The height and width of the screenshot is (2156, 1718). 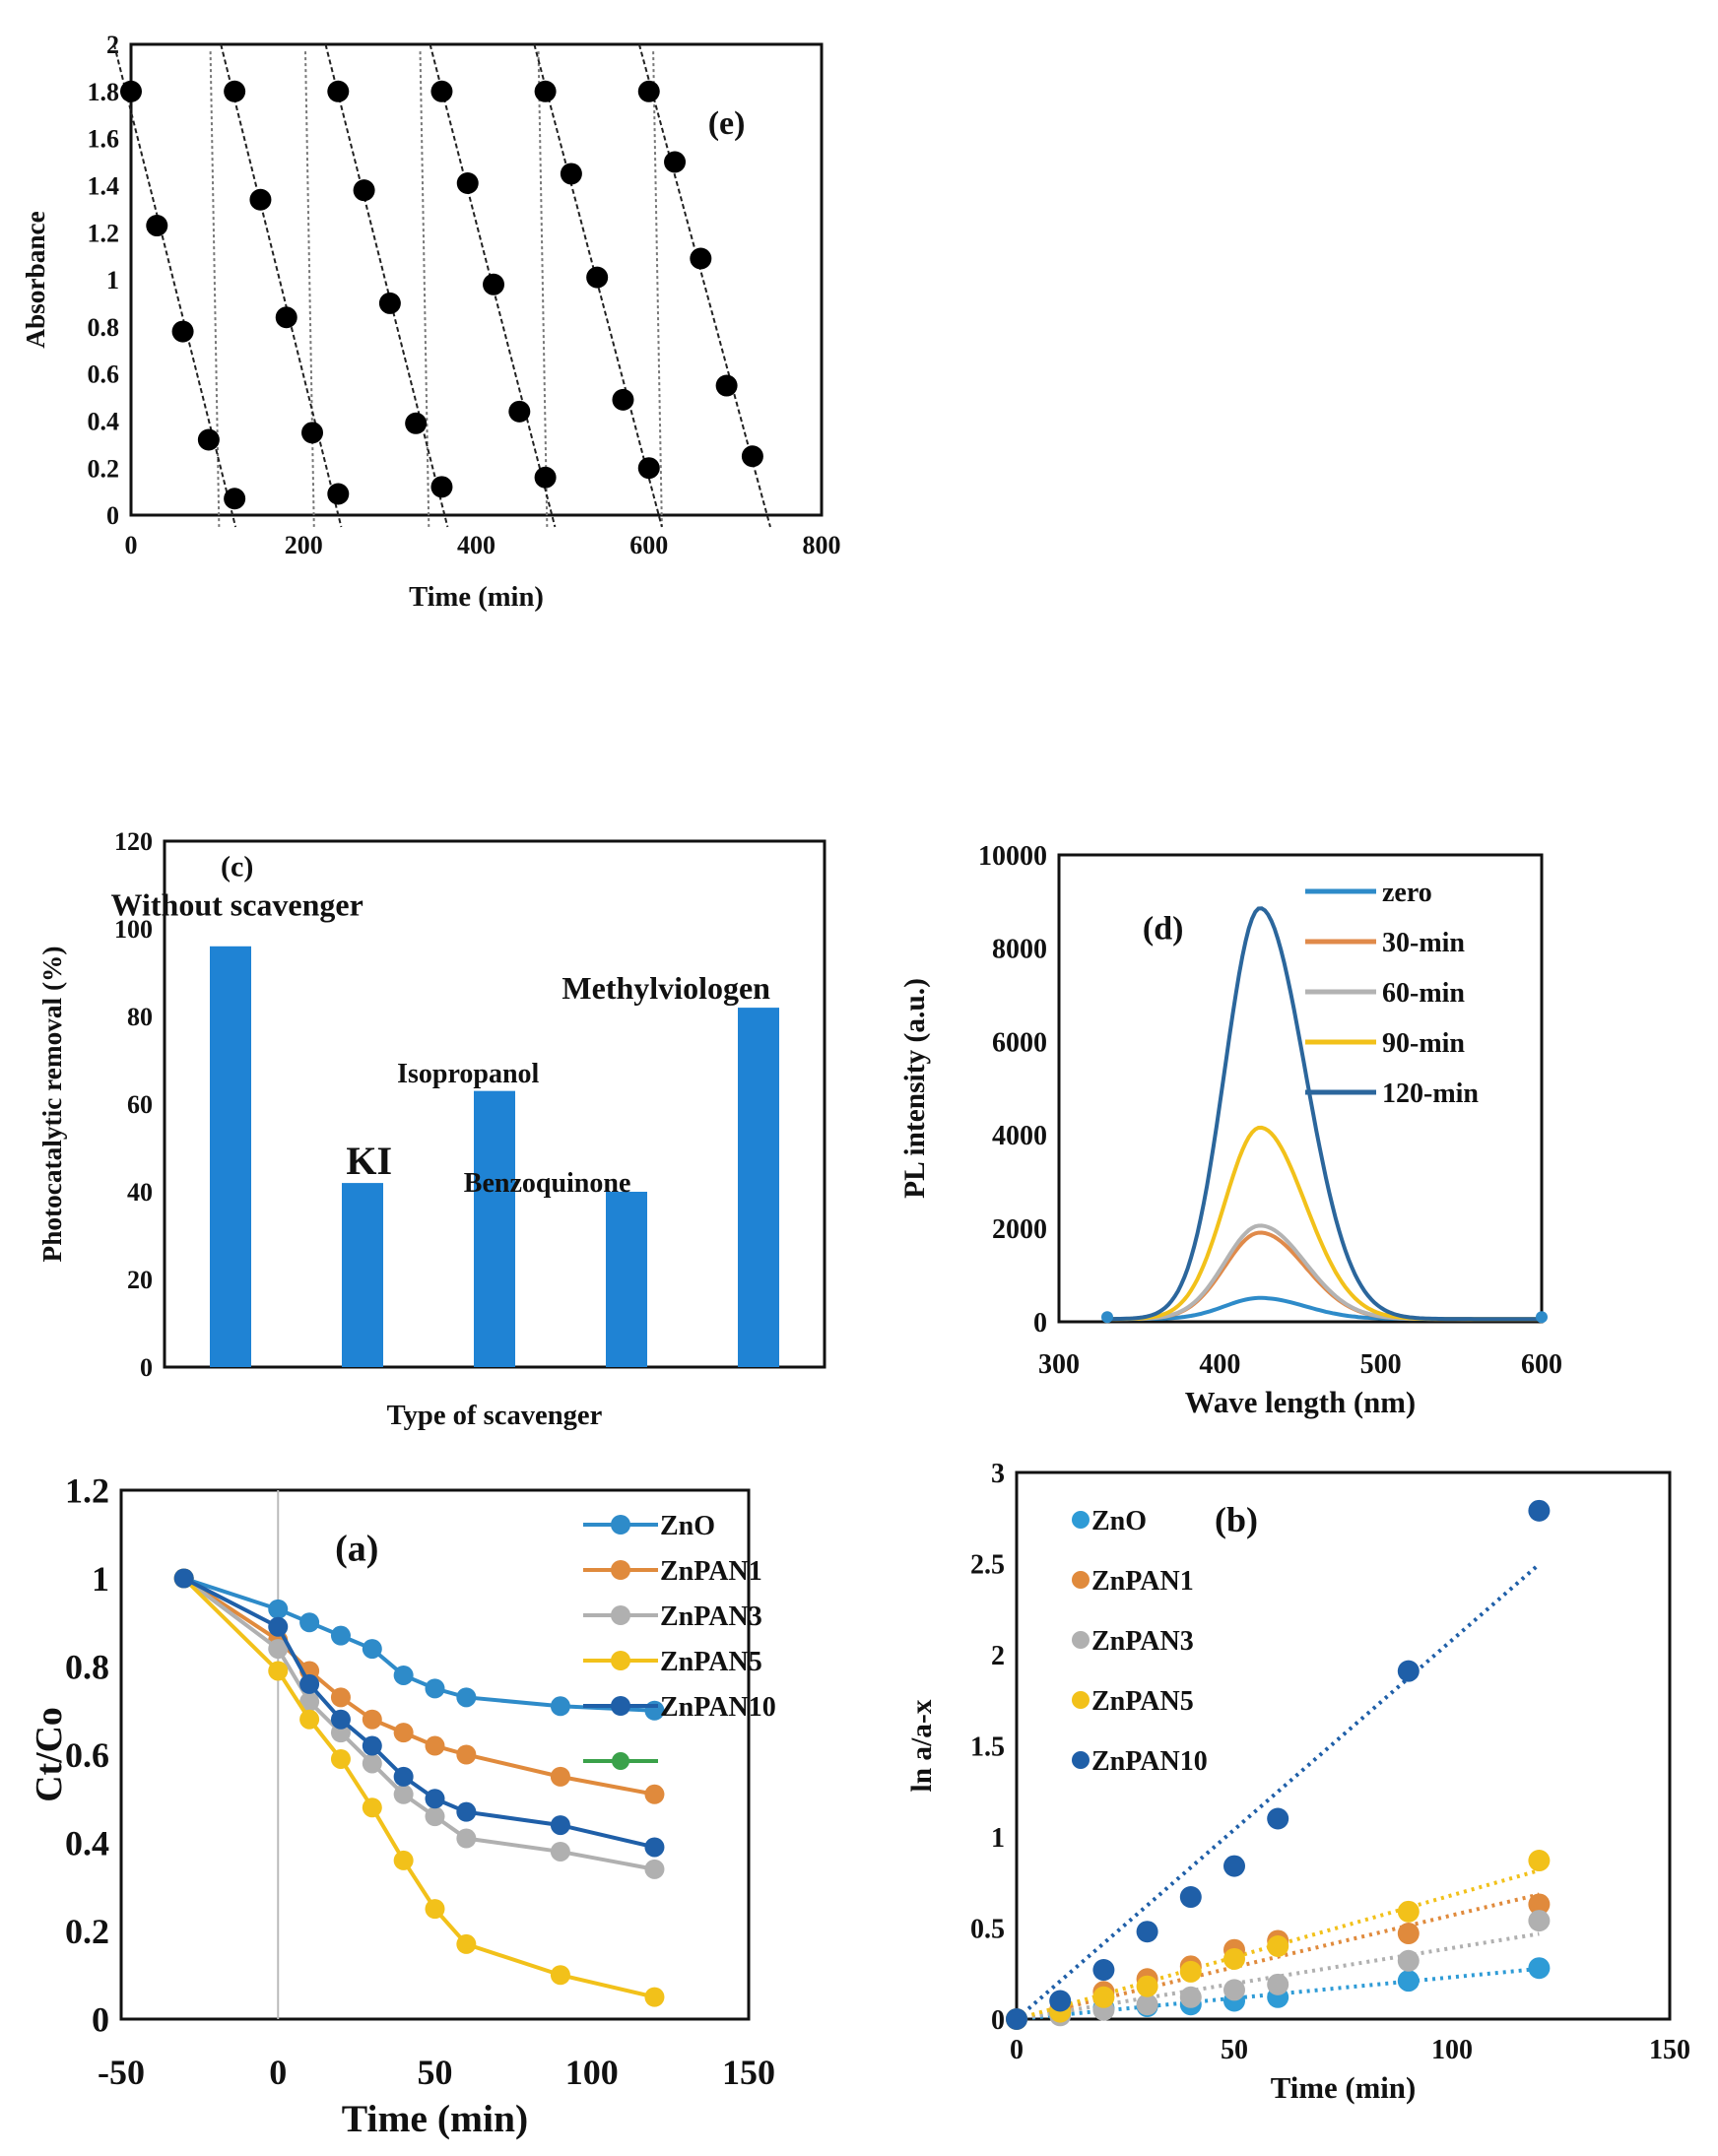 What do you see at coordinates (104, 328) in the screenshot?
I see `y-tick-label: 0.8` at bounding box center [104, 328].